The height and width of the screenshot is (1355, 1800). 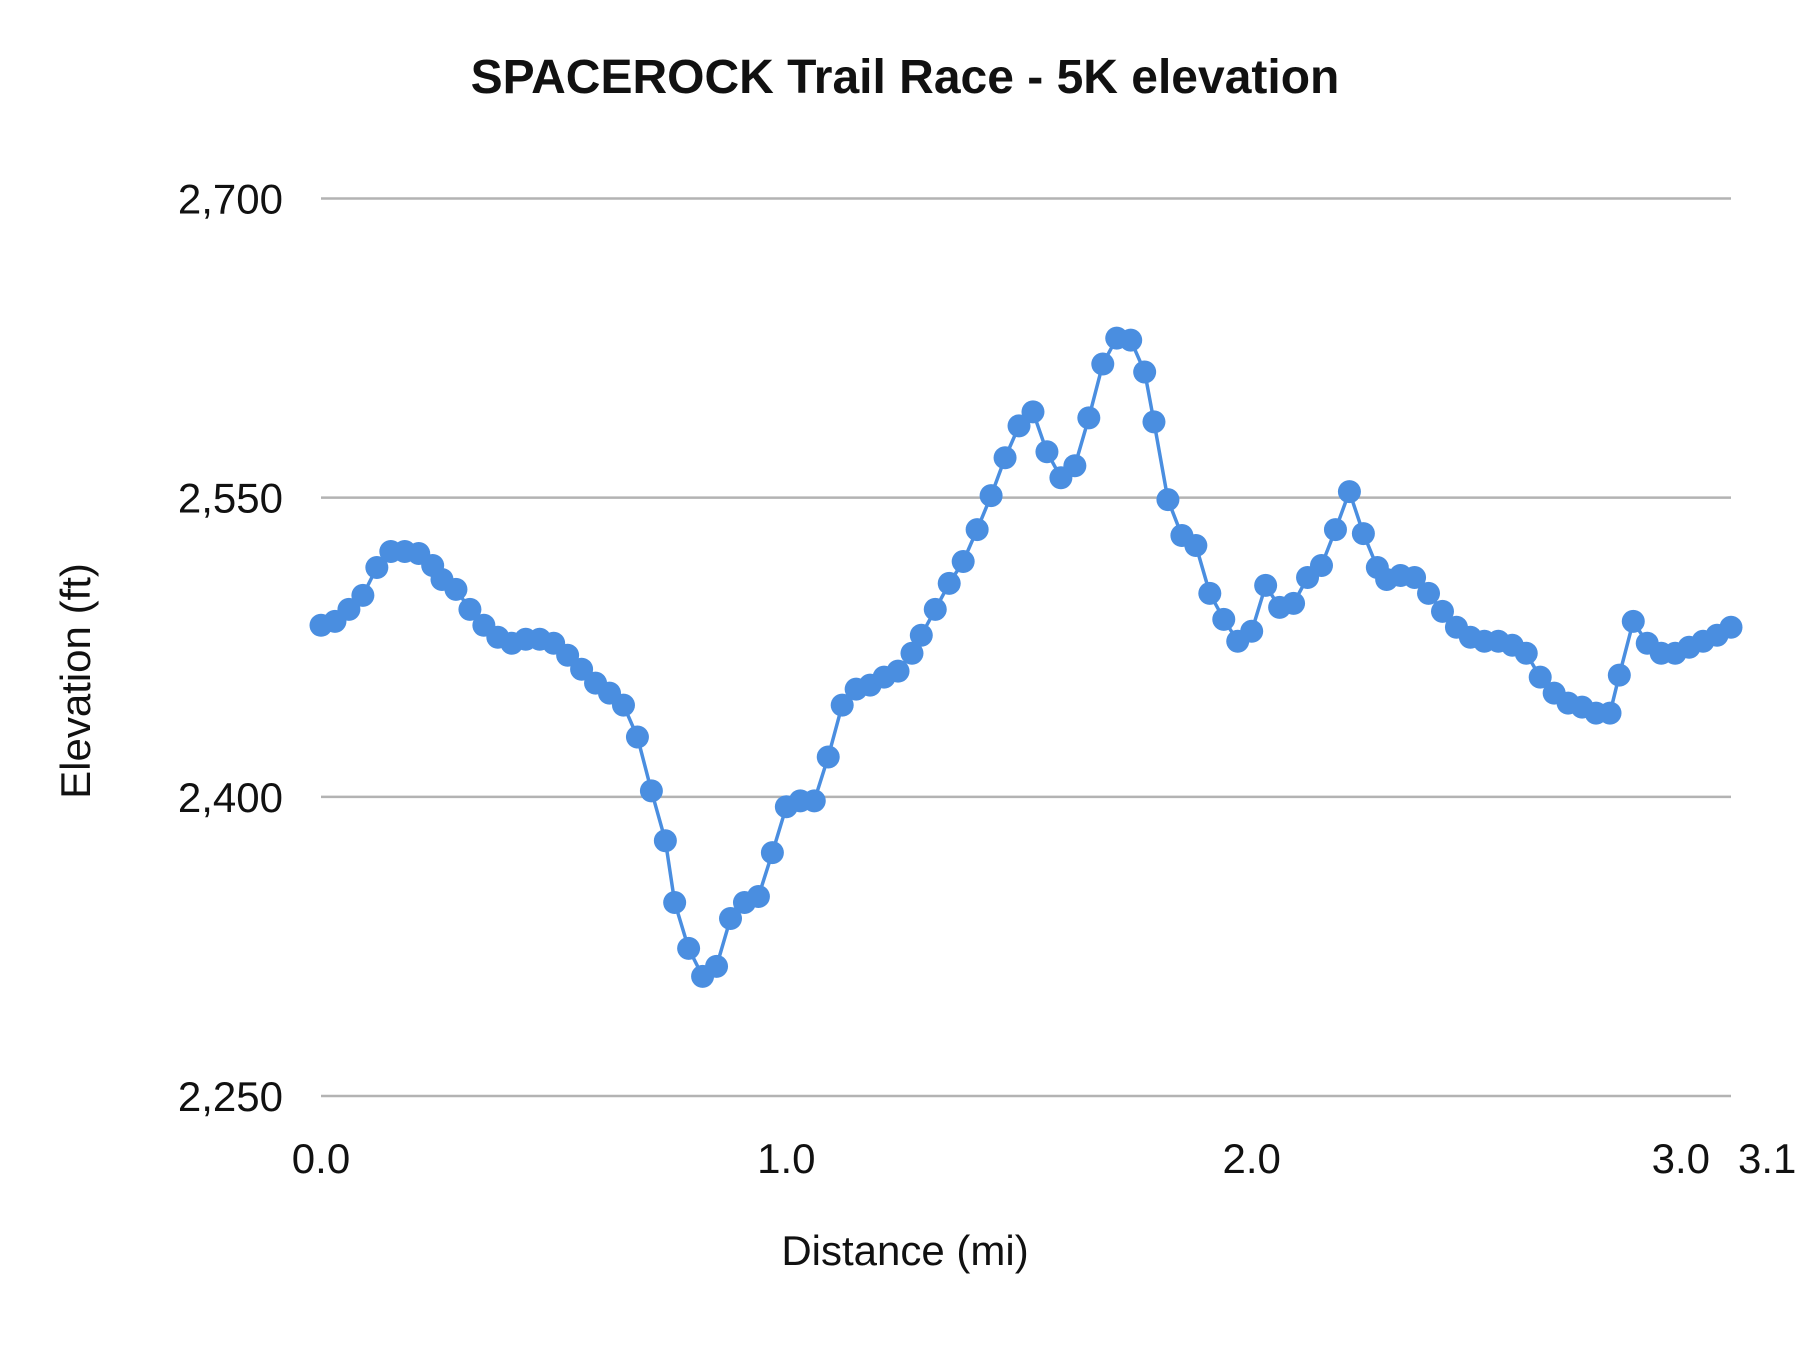 What do you see at coordinates (1681, 1158) in the screenshot?
I see `x-tick-label: 3.0` at bounding box center [1681, 1158].